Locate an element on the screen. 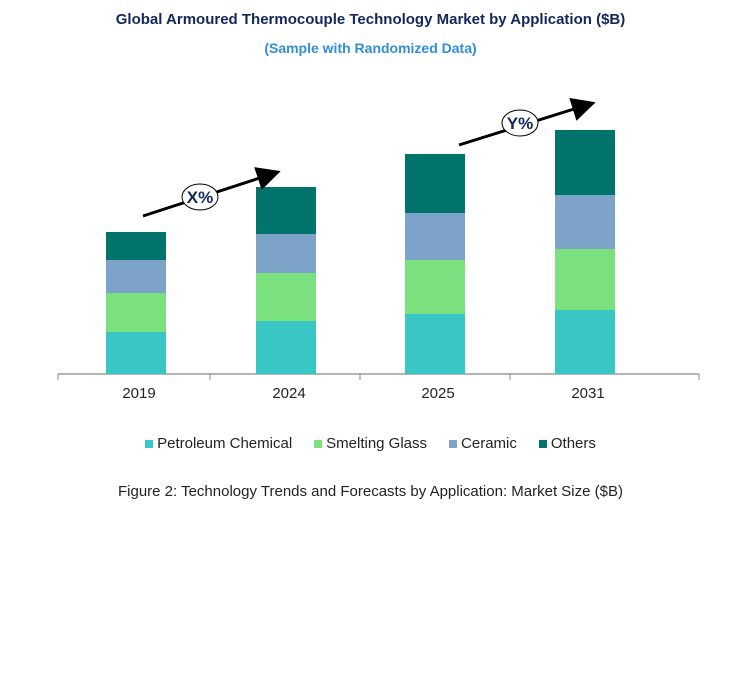  legend-label: Others is located at coordinates (573, 443).